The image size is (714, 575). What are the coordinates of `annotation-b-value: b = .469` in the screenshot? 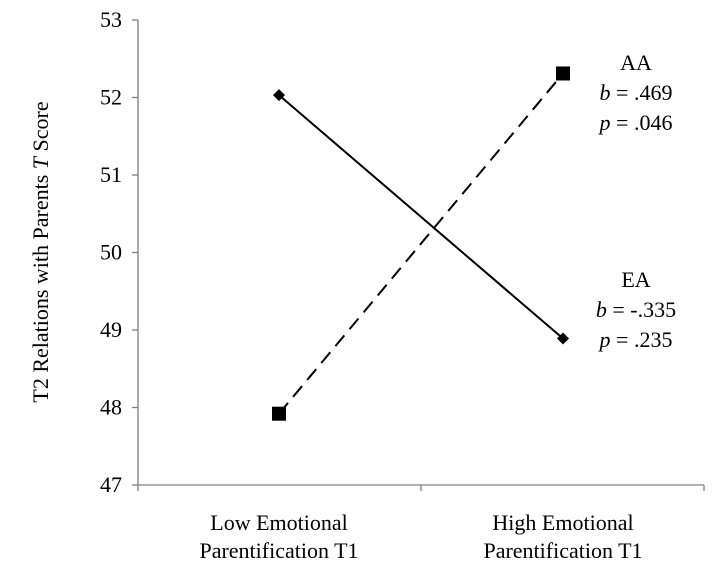 It's located at (636, 92).